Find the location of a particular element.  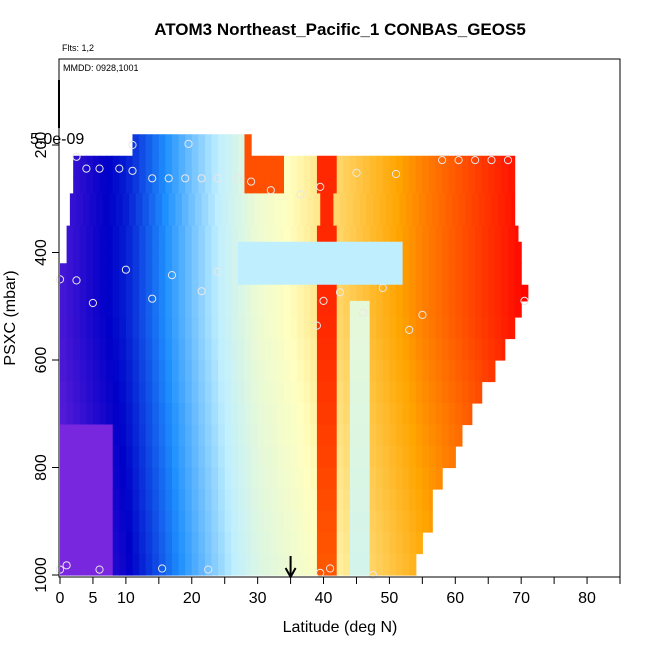

x-tick-label: 30 is located at coordinates (258, 598).